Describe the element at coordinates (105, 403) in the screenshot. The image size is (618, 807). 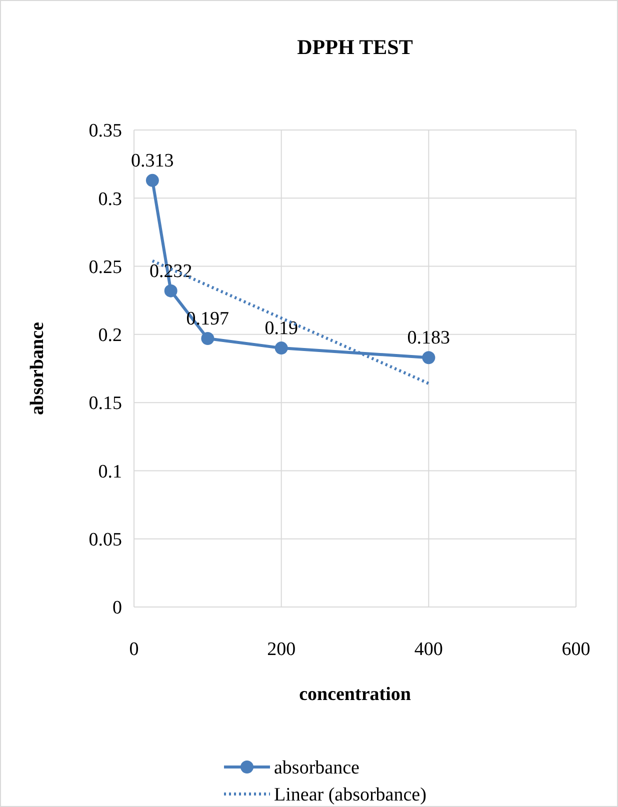
I see `y-tick-label: 0.15` at that location.